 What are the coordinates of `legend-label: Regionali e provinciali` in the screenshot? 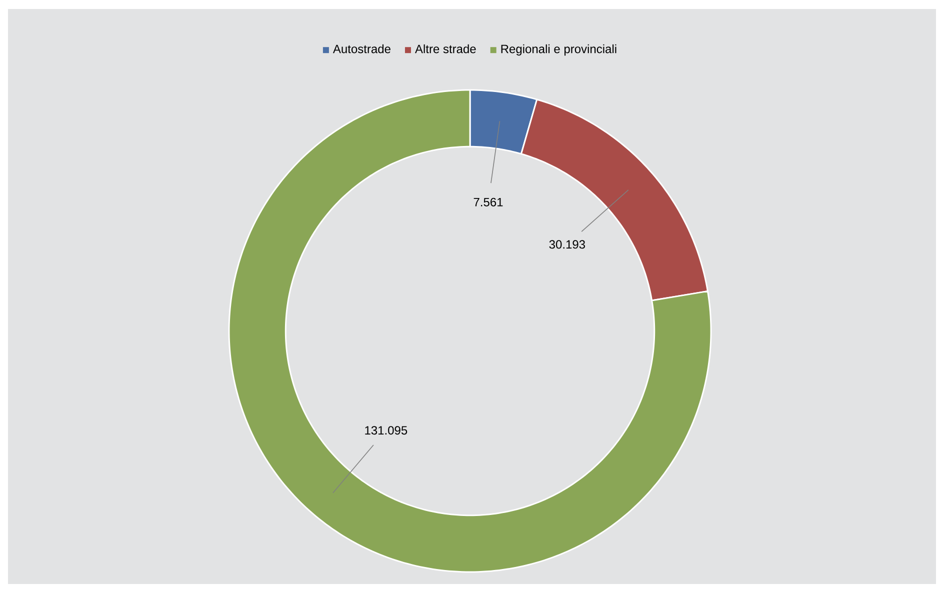 It's located at (558, 50).